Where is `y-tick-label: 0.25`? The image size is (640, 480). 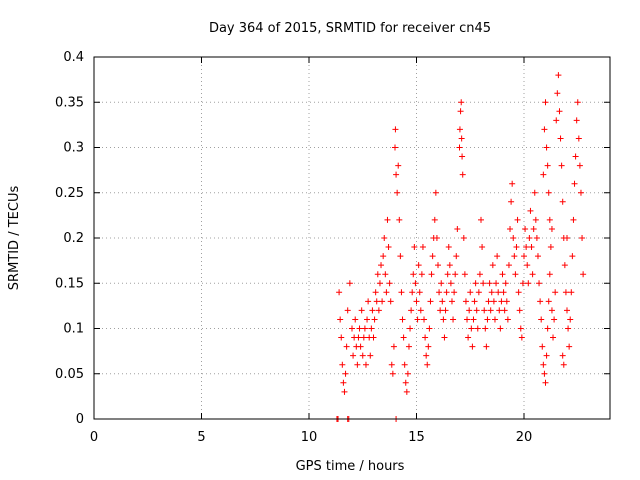 y-tick-label: 0.25 is located at coordinates (69, 193).